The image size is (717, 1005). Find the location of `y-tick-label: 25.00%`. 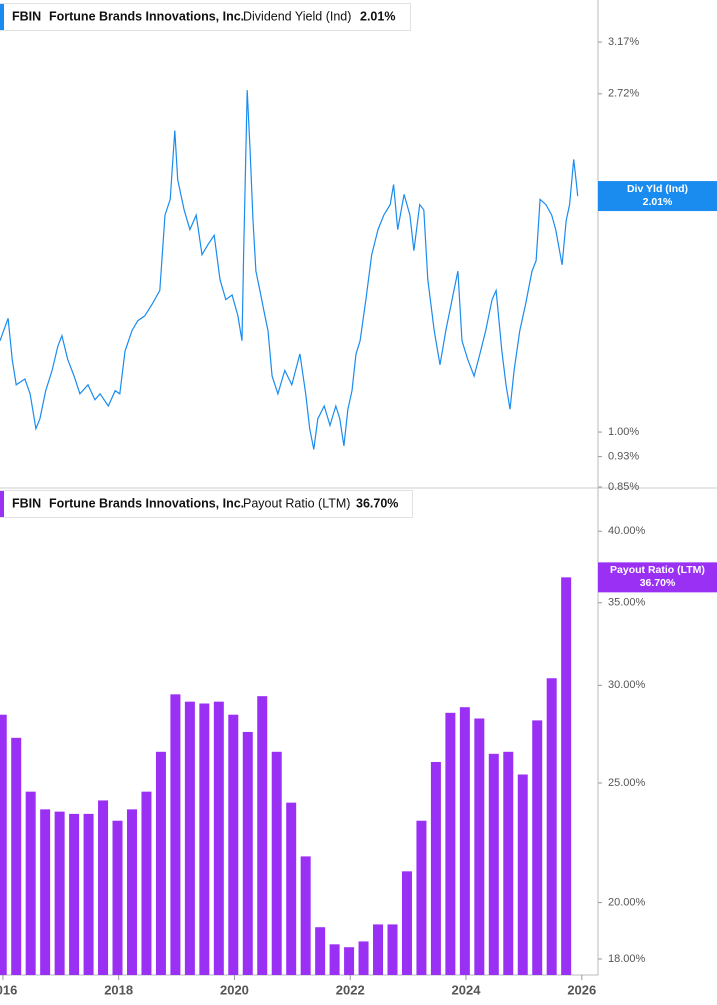

y-tick-label: 25.00% is located at coordinates (627, 783).